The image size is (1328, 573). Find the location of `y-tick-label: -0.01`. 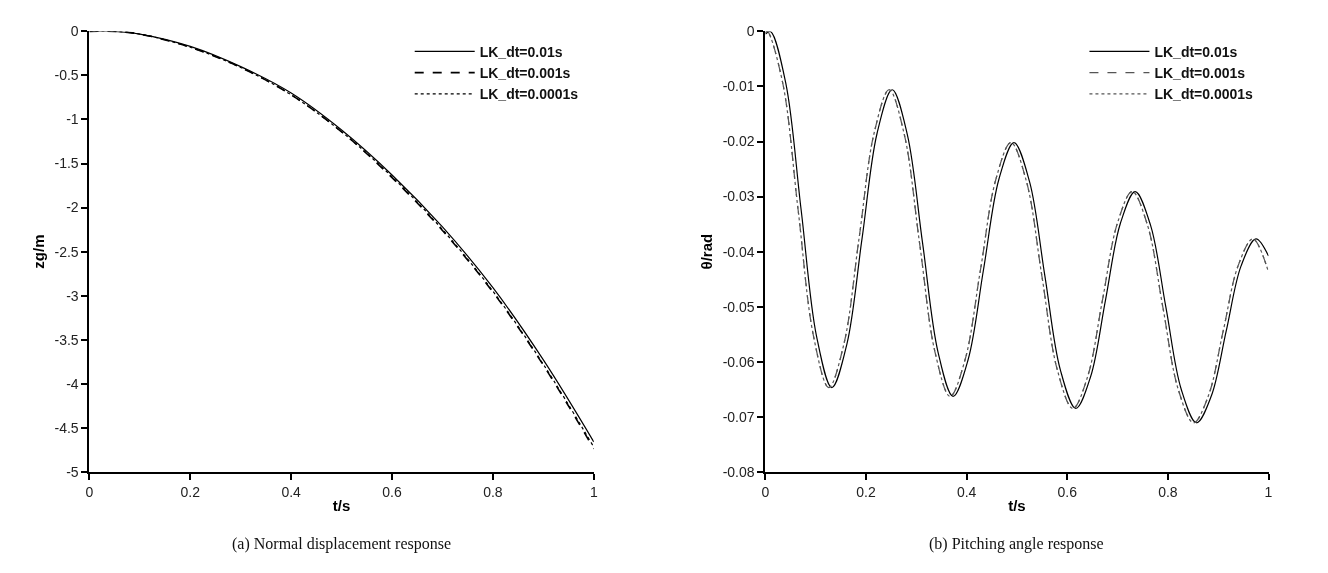

y-tick-label: -0.01 is located at coordinates (738, 86).